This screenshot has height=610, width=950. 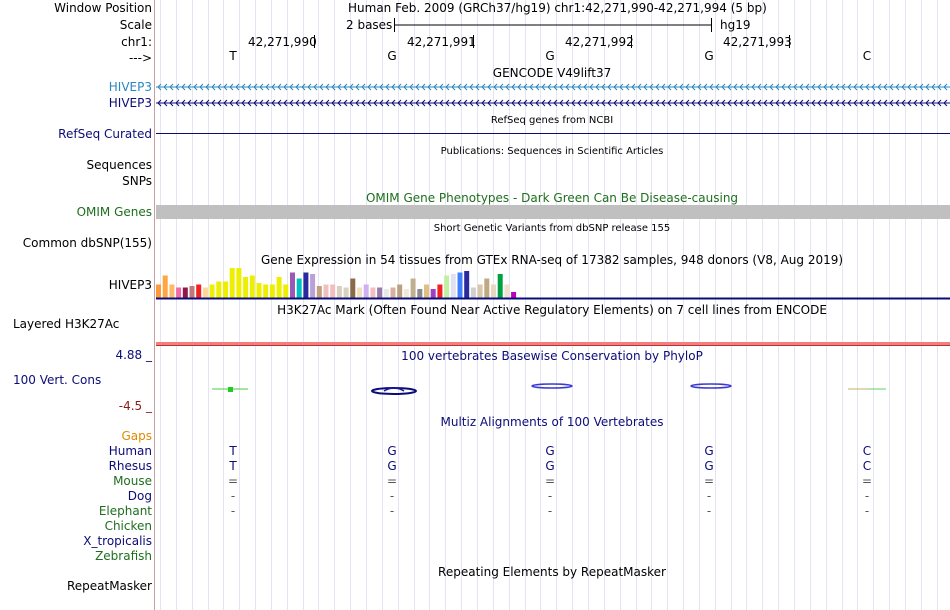 What do you see at coordinates (550, 481) in the screenshot?
I see `alignment-base: =` at bounding box center [550, 481].